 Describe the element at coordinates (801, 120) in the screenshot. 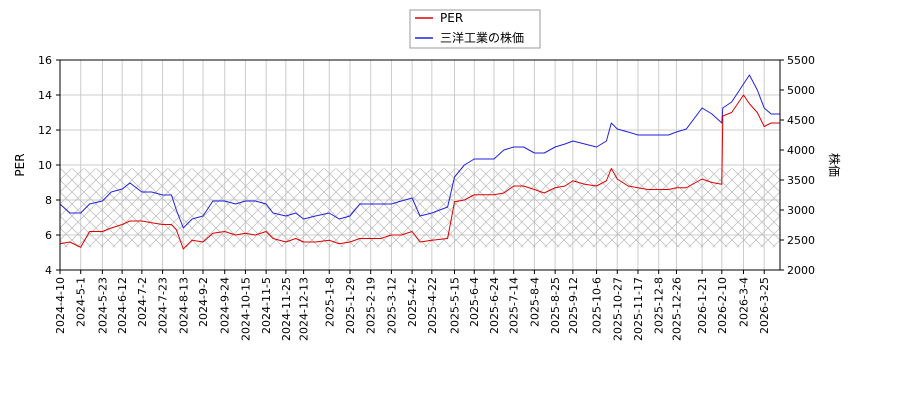

I see `right-tick-label: 4500` at that location.